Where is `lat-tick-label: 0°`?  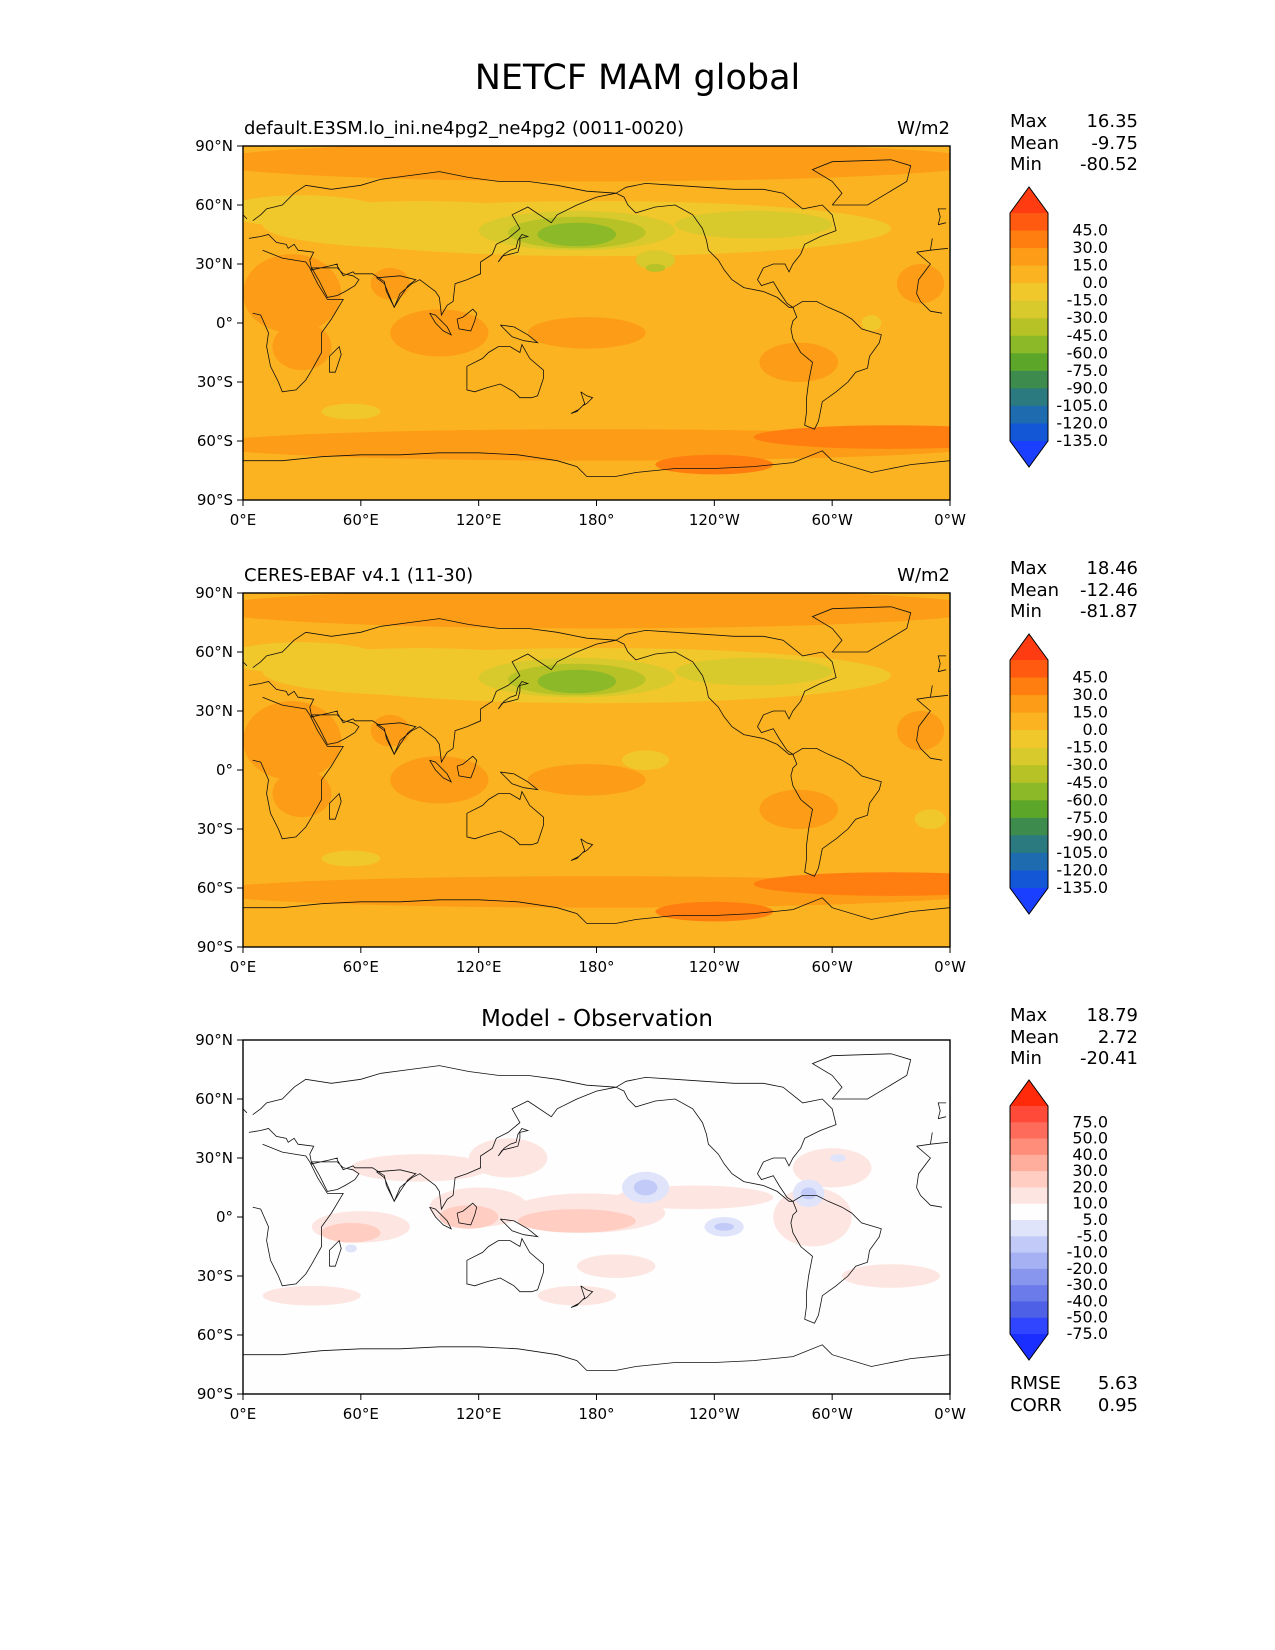
lat-tick-label: 0° is located at coordinates (224, 770).